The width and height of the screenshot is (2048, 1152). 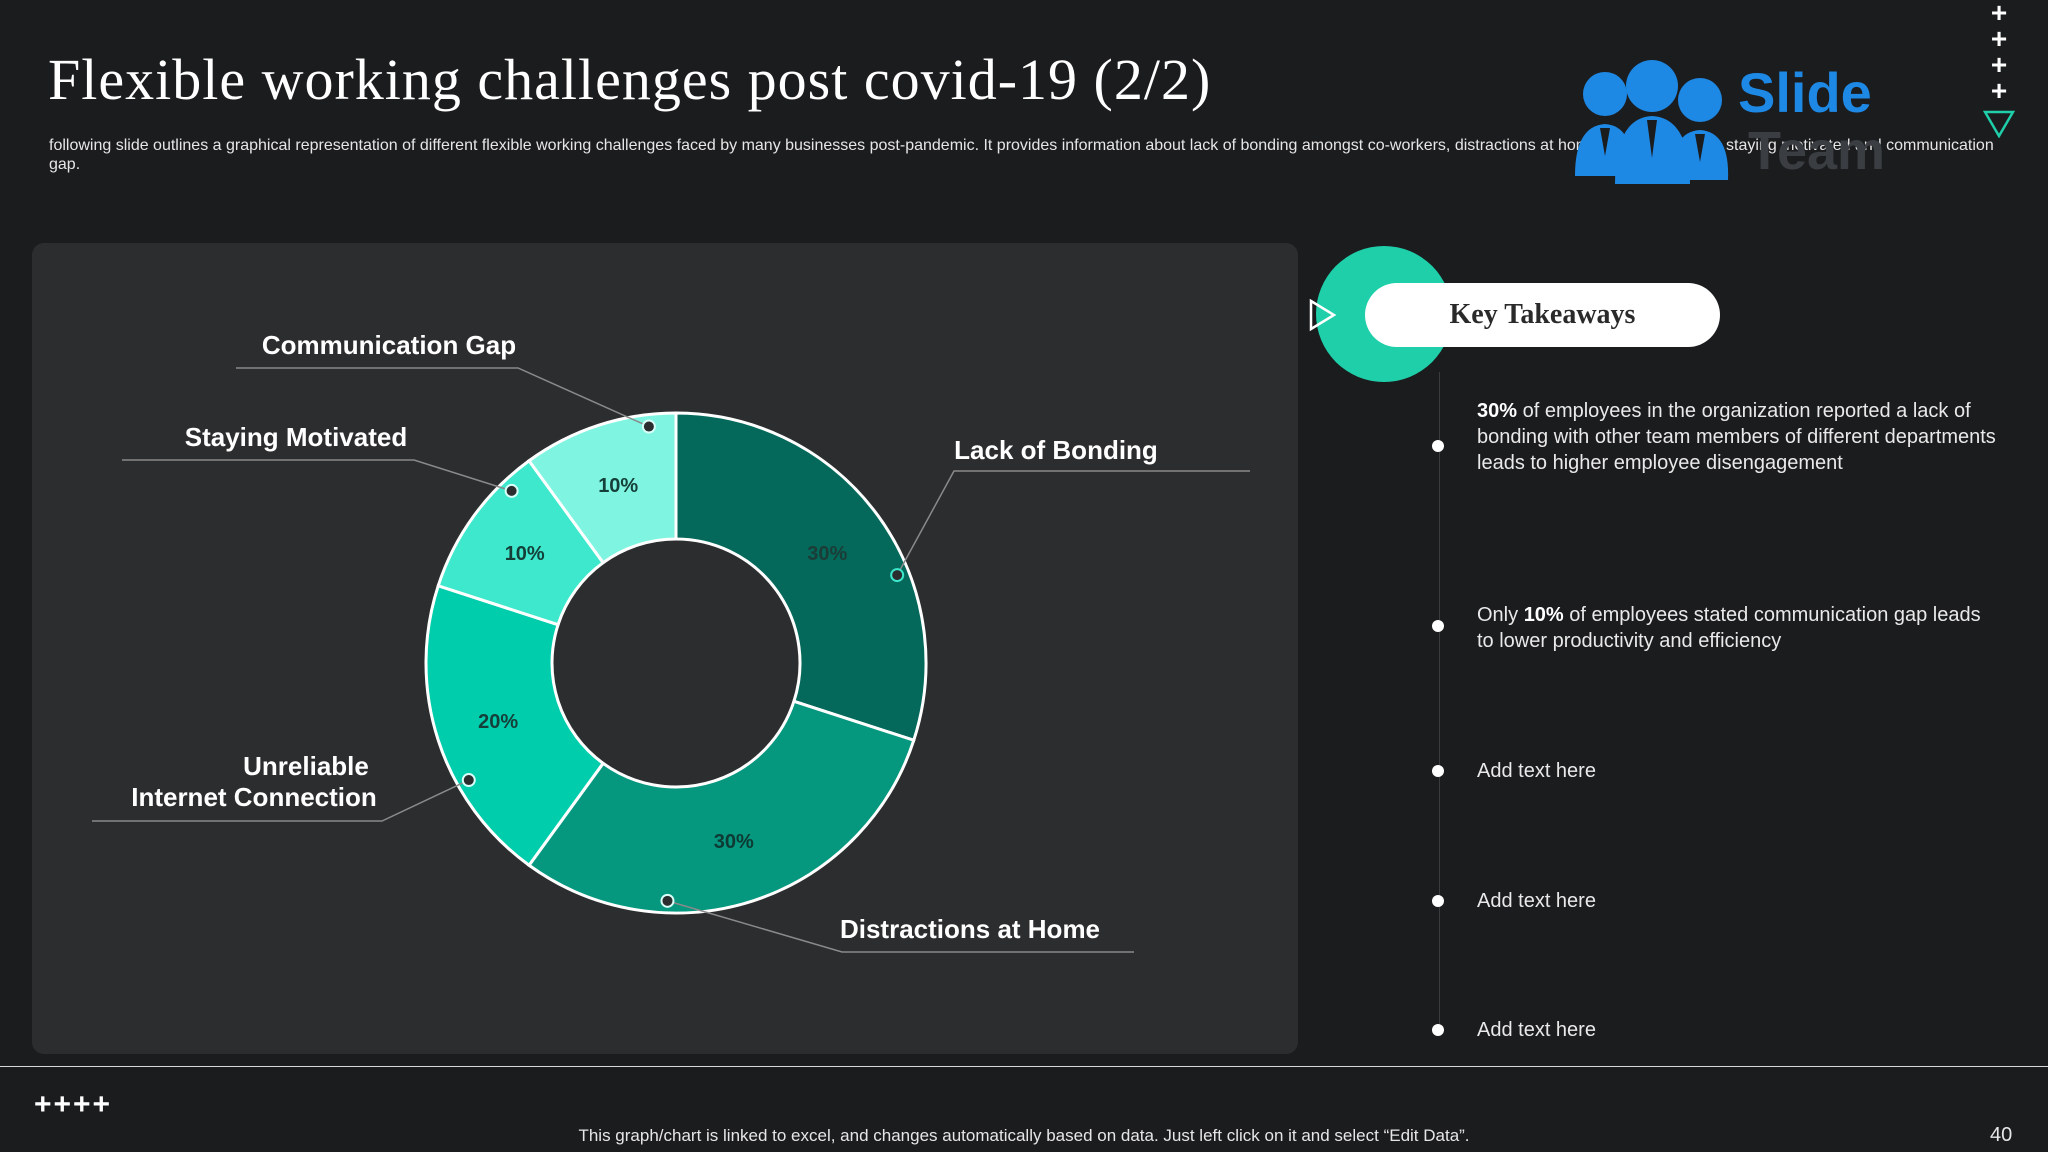 What do you see at coordinates (296, 437) in the screenshot?
I see `slice-category-label: Staying Motivated` at bounding box center [296, 437].